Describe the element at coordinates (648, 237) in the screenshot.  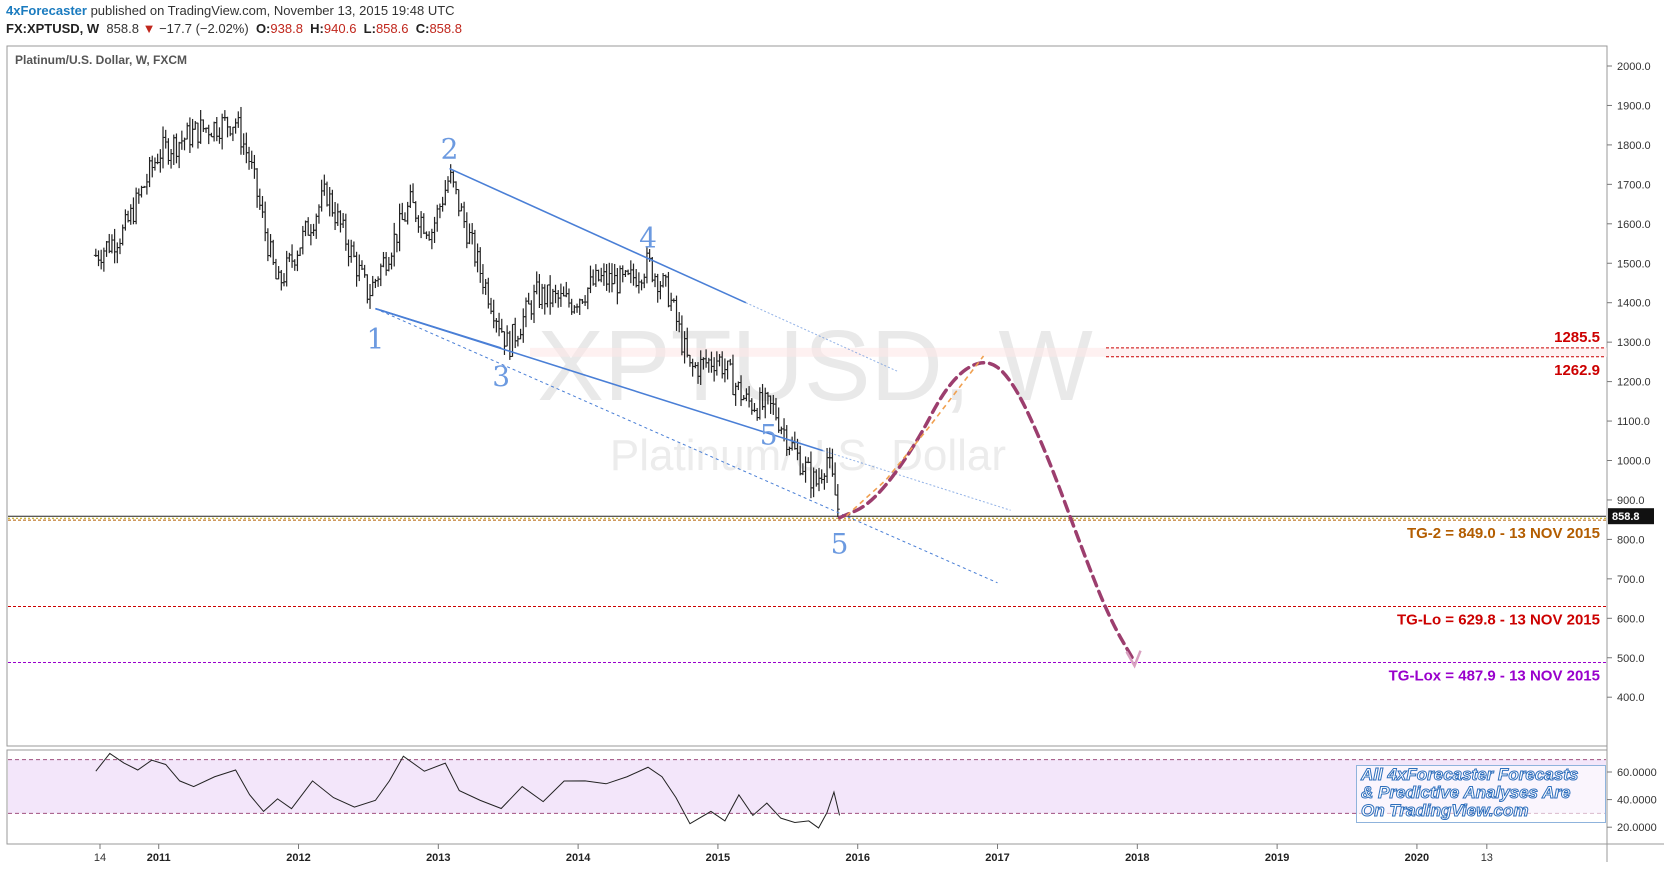
I see `wave-label: 4` at that location.